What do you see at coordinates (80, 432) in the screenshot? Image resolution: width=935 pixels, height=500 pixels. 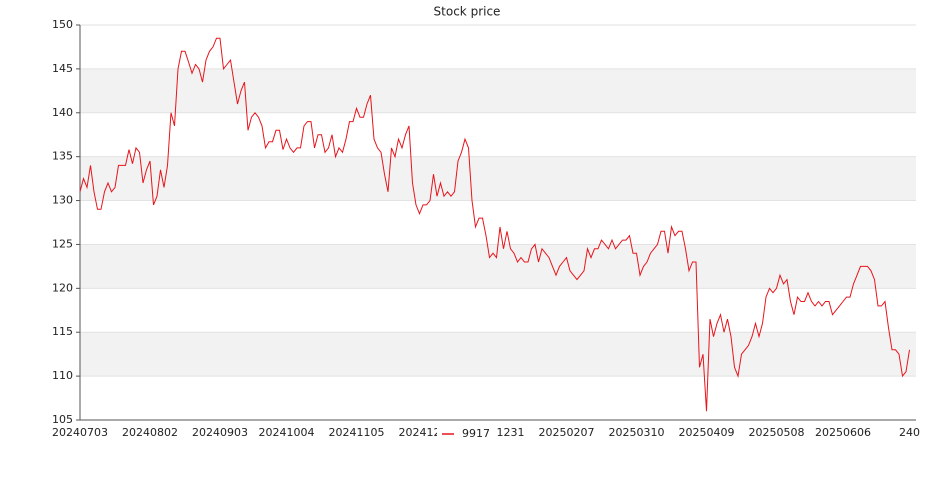 I see `x-tick-label: 20240703` at bounding box center [80, 432].